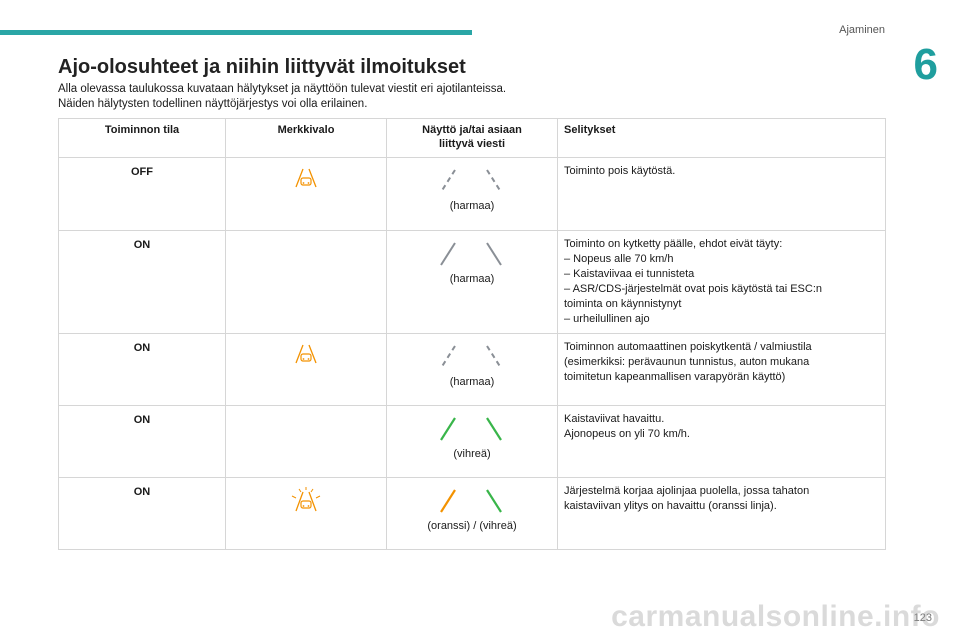  I want to click on table-row: ON (oranssi) /, so click(472, 513).